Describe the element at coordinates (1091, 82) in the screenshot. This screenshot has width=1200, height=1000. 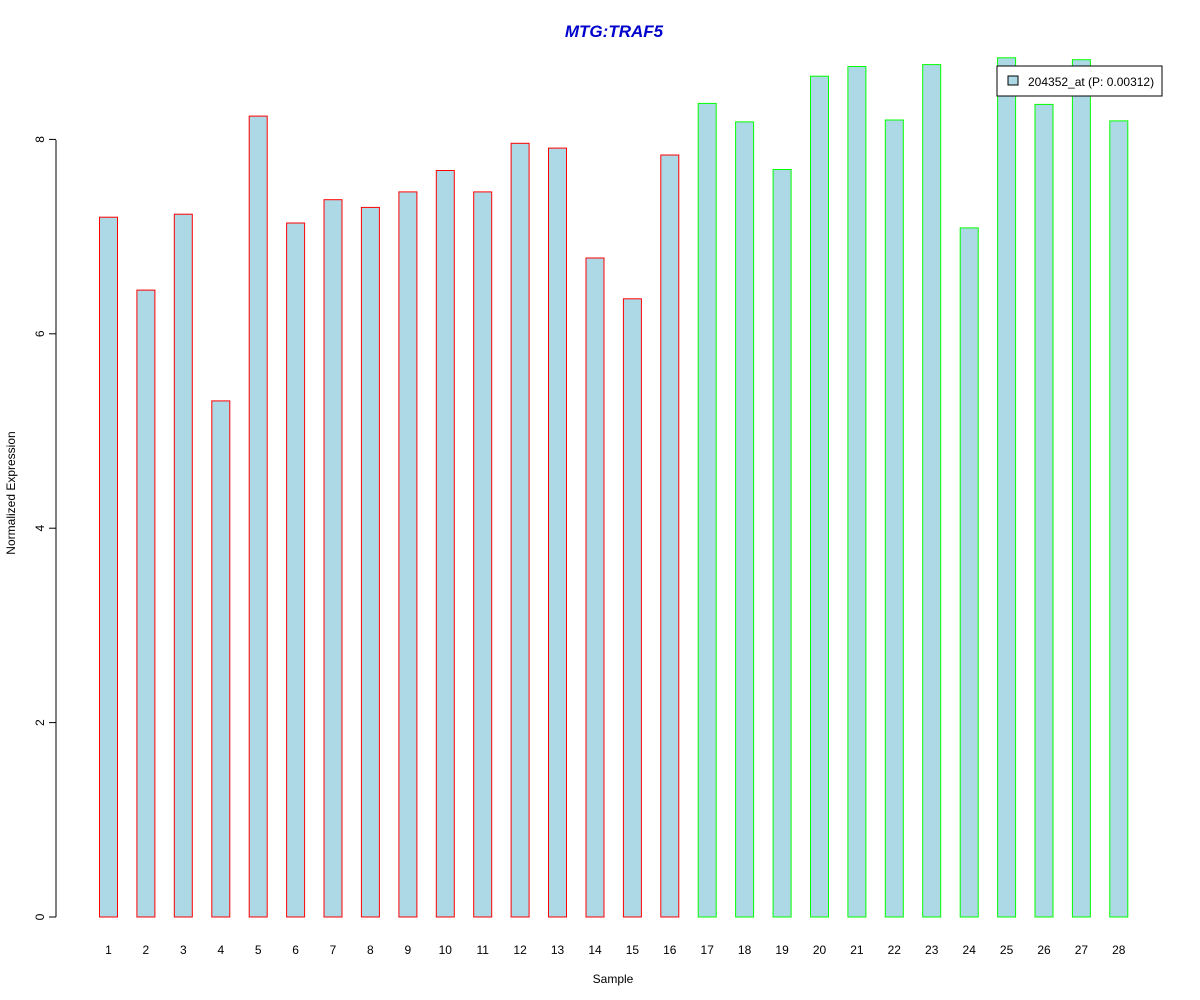
I see `legend-label: 204352_at (P: 0.00312)` at that location.